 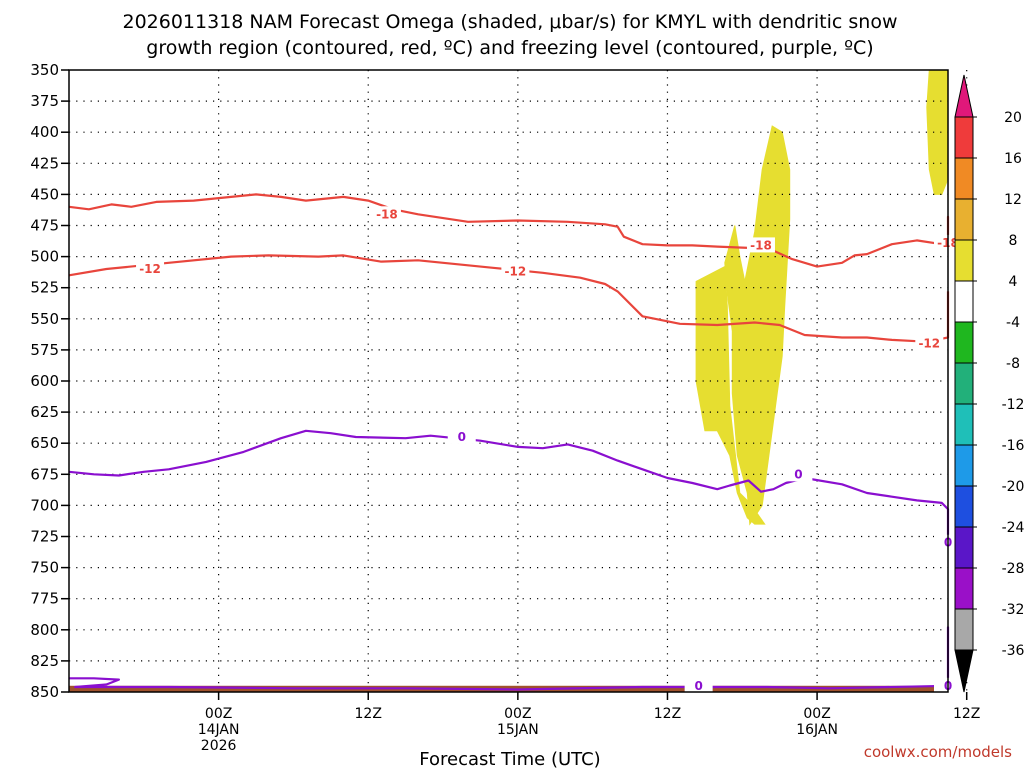 What do you see at coordinates (964, 96) in the screenshot?
I see `colorbar-top-arrow` at bounding box center [964, 96].